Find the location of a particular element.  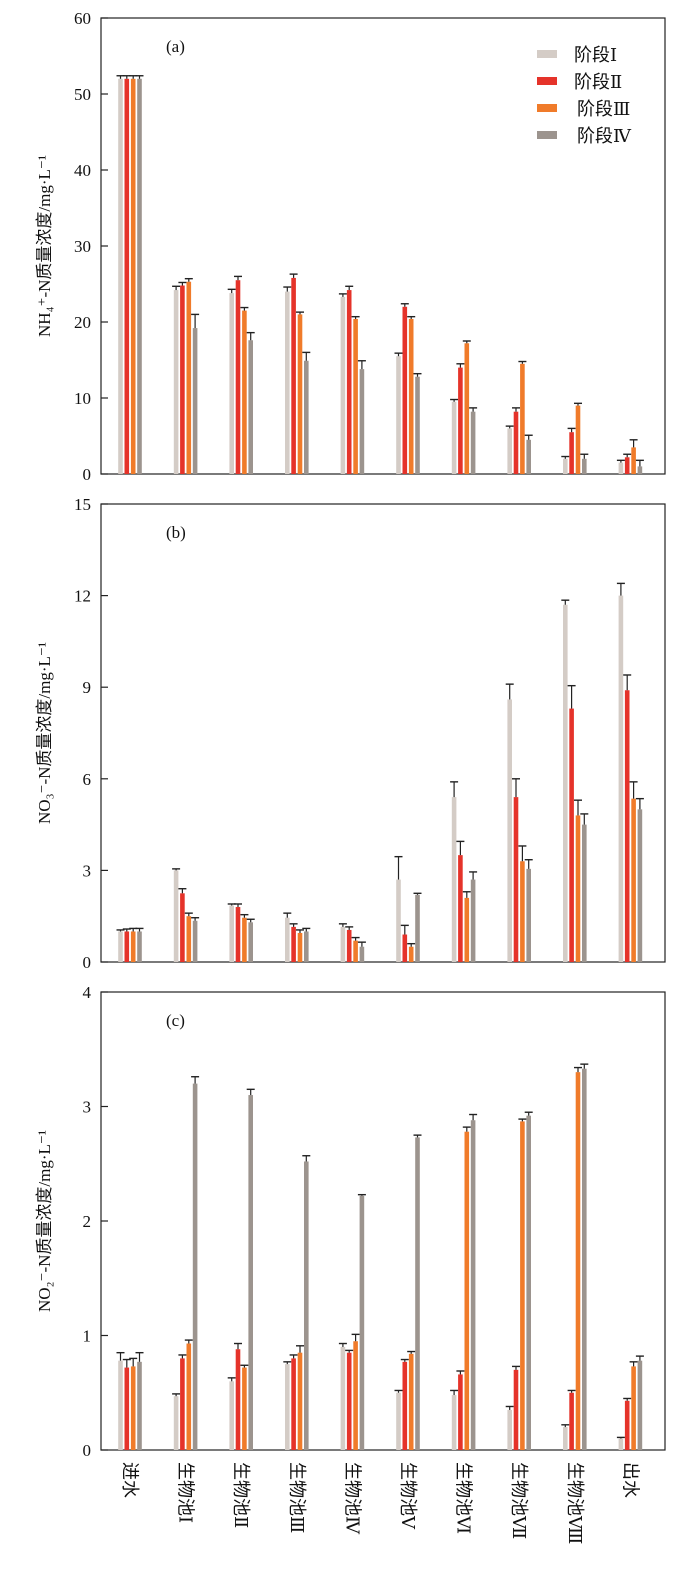

legend-label: 阶段Ⅲ is located at coordinates (603, 109).